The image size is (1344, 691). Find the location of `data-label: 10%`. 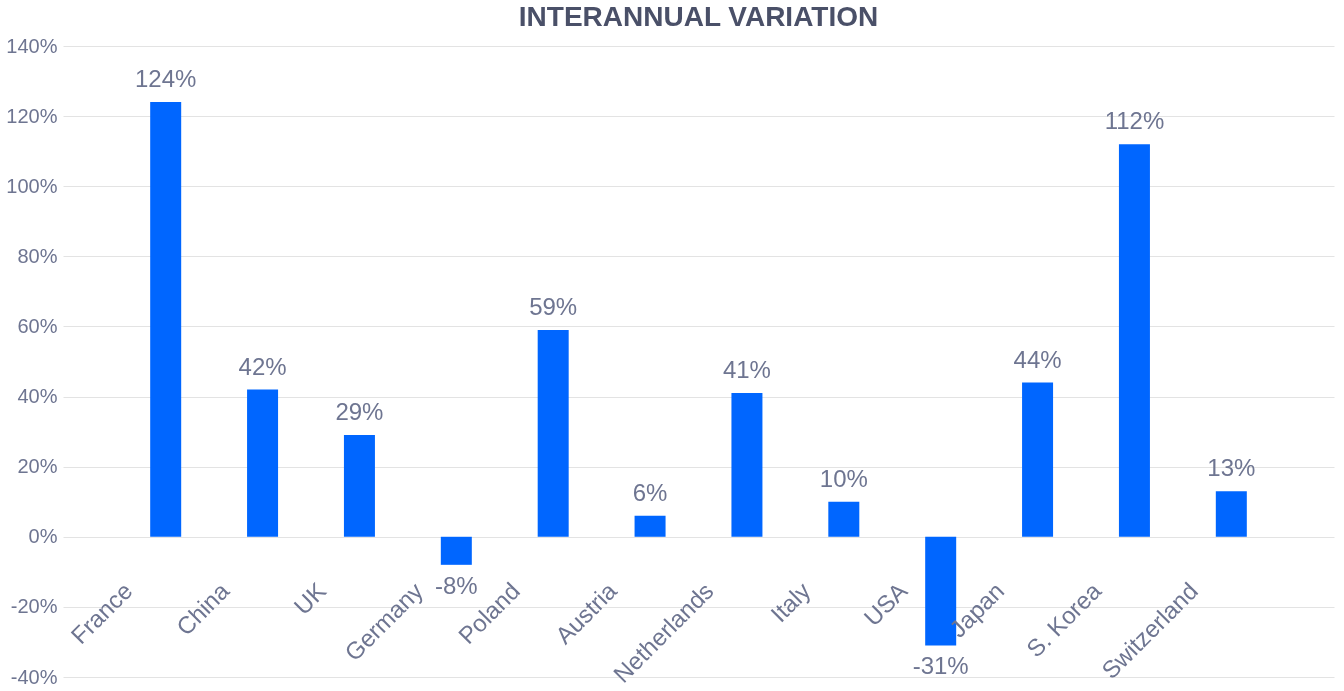

data-label: 10% is located at coordinates (843, 478).